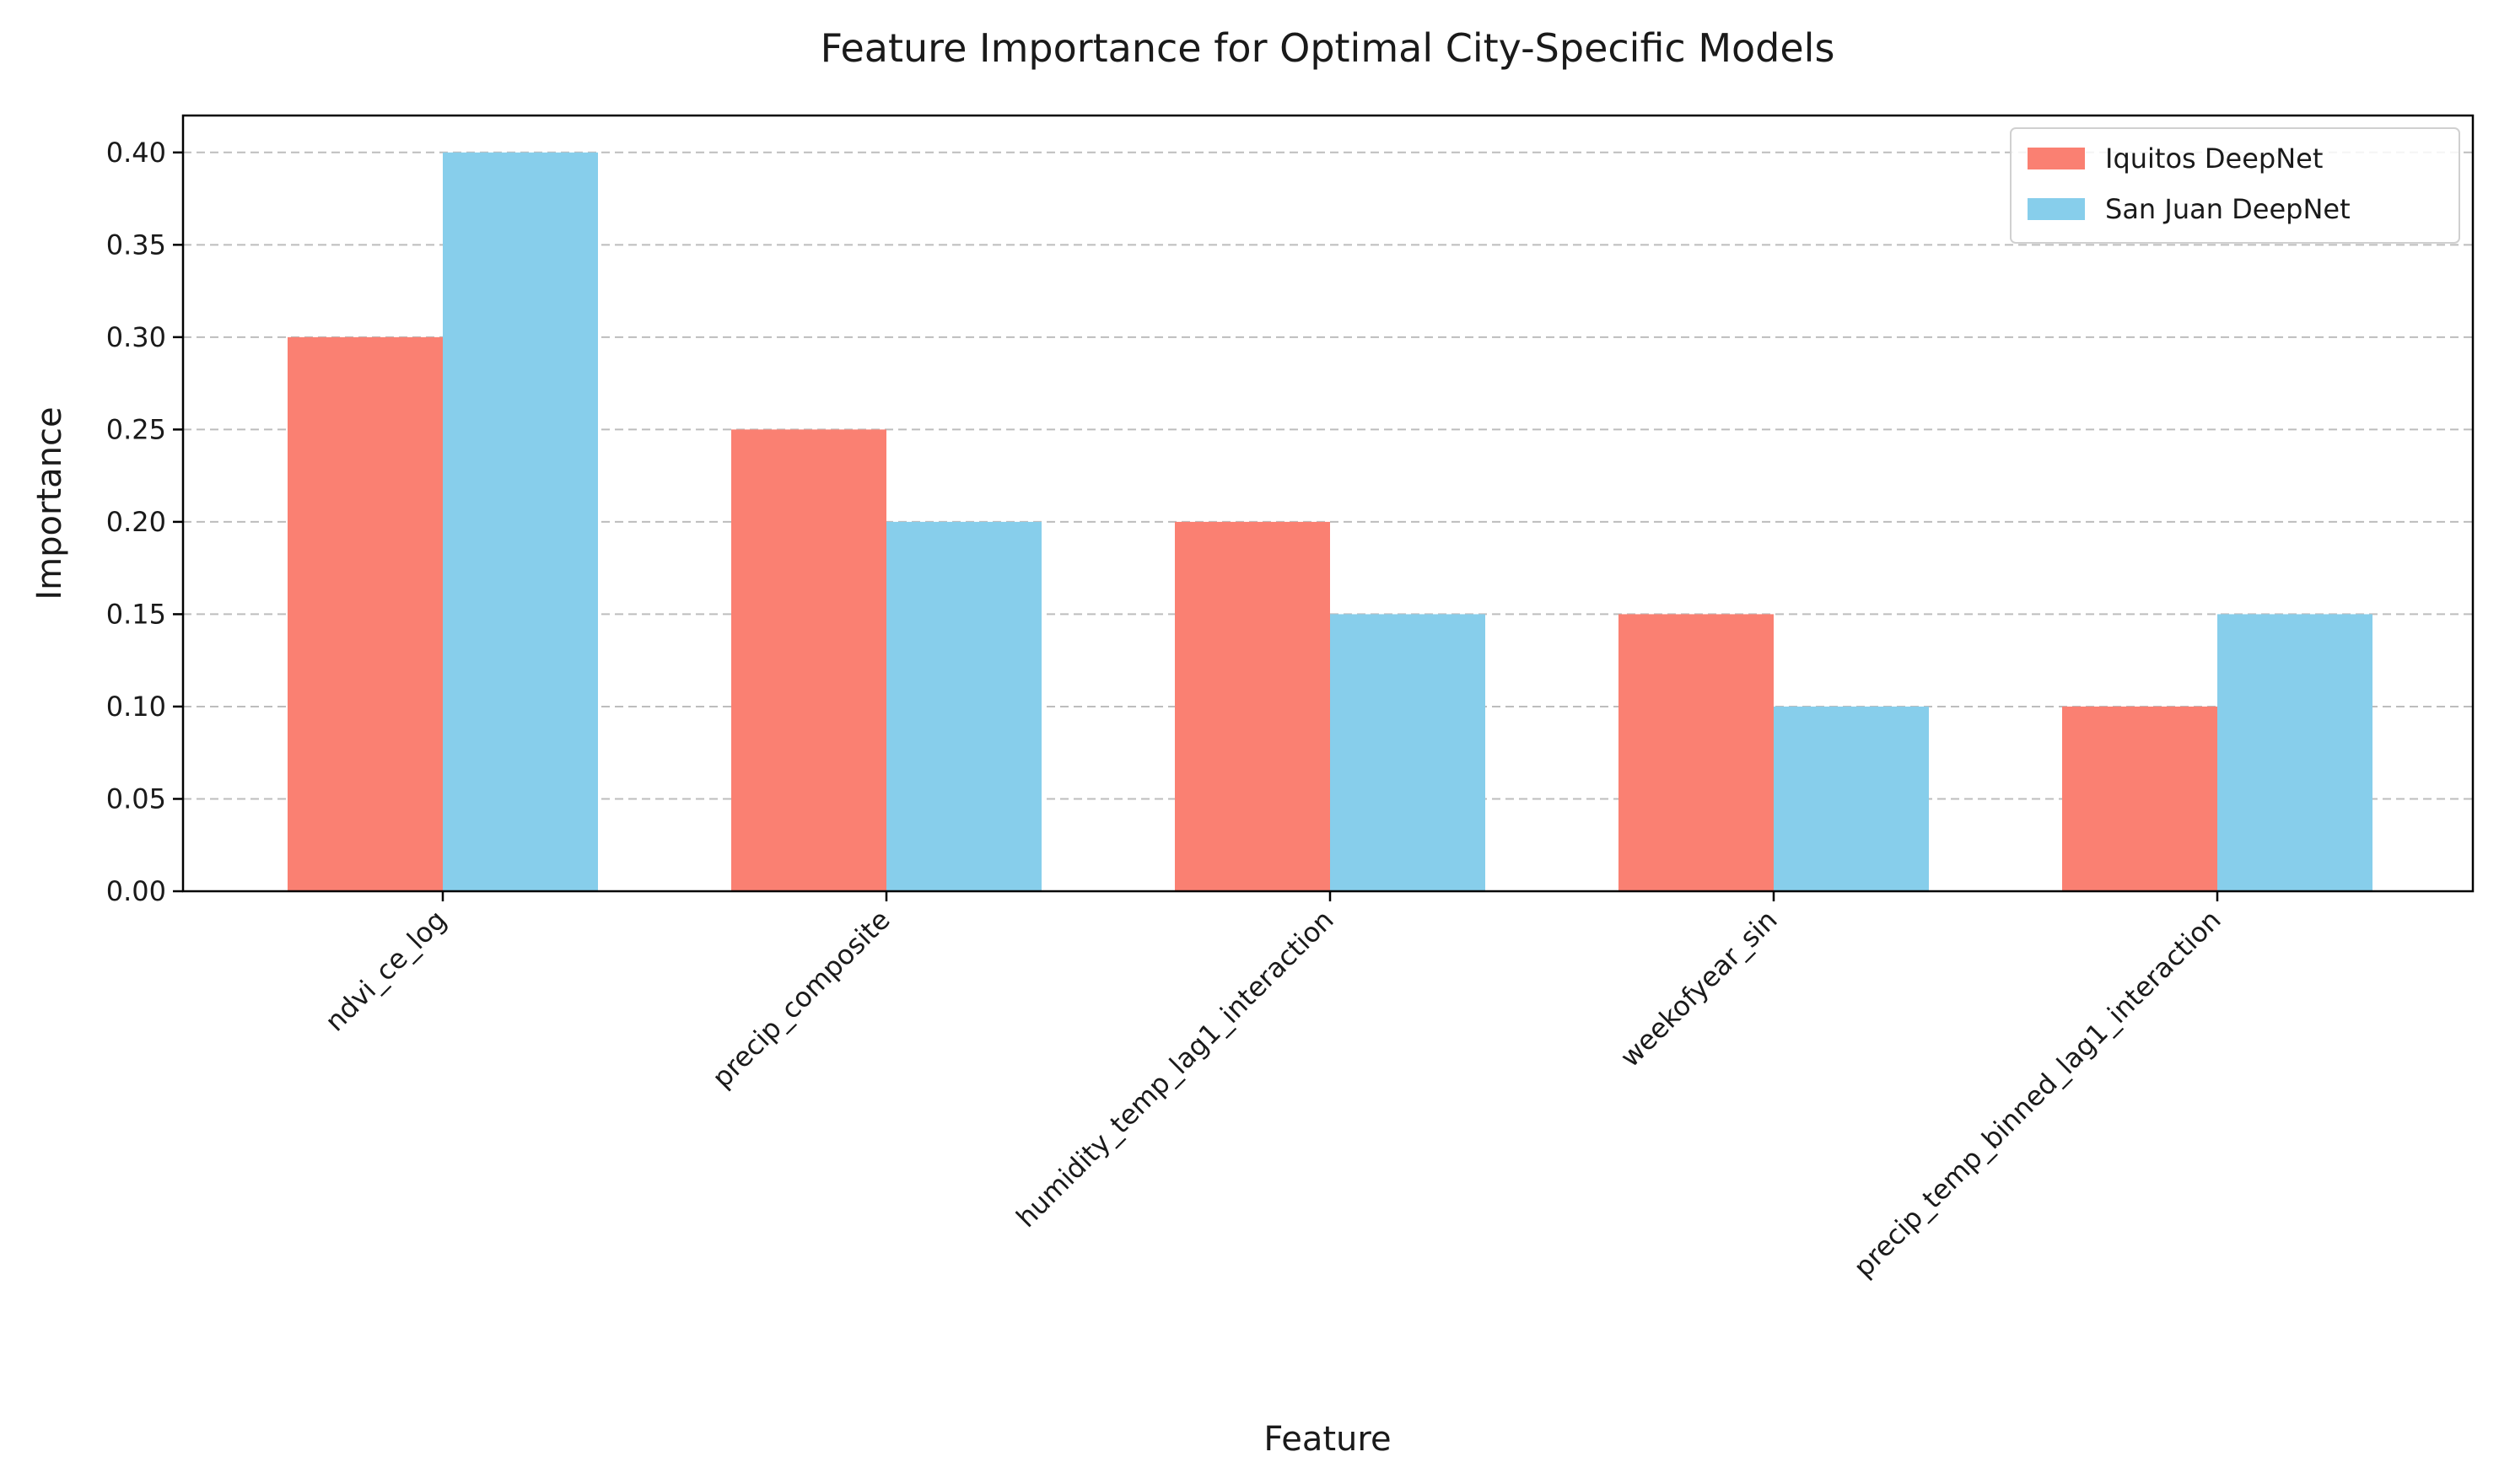  Describe the element at coordinates (2037, 1093) in the screenshot. I see `x-tick-label: precip_temp_binned_lag1_interaction` at that location.